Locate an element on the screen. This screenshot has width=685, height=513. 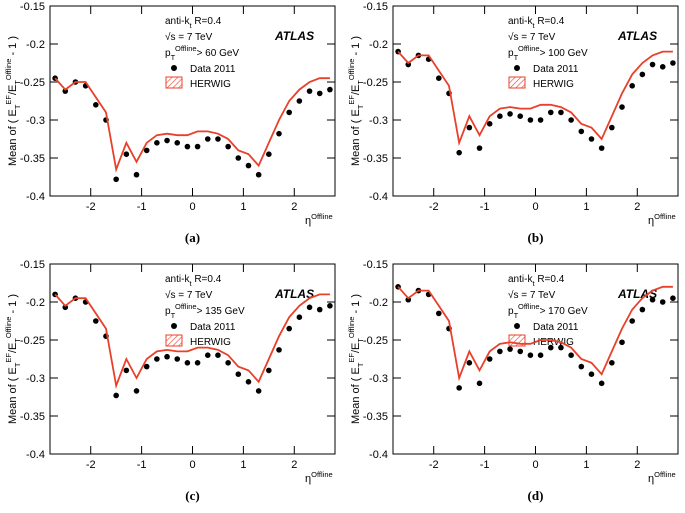
pt-cut: pTOffline> 60 GeV is located at coordinates (202, 53).